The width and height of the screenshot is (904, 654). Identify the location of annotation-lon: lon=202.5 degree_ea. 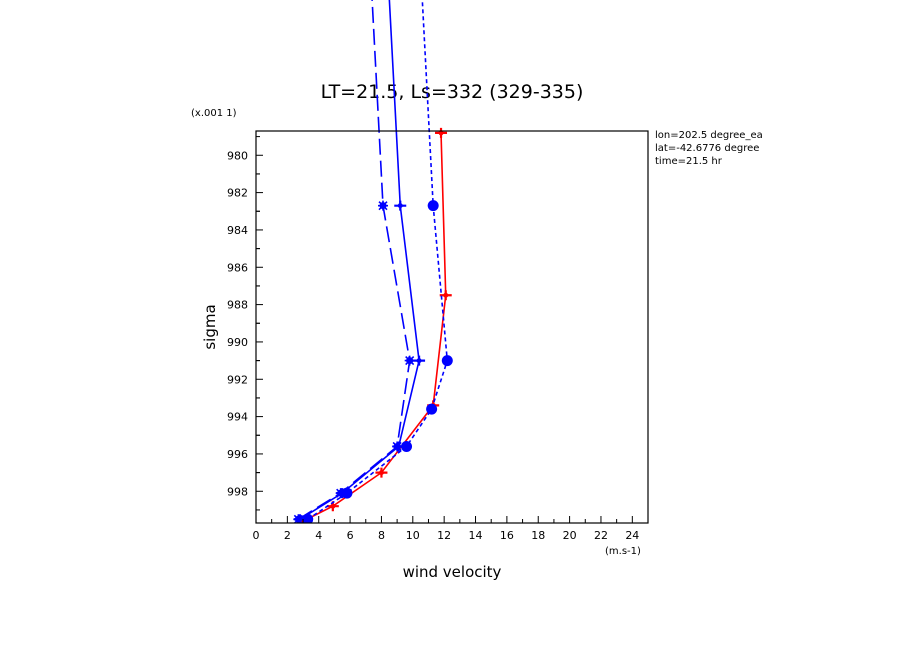
(709, 135).